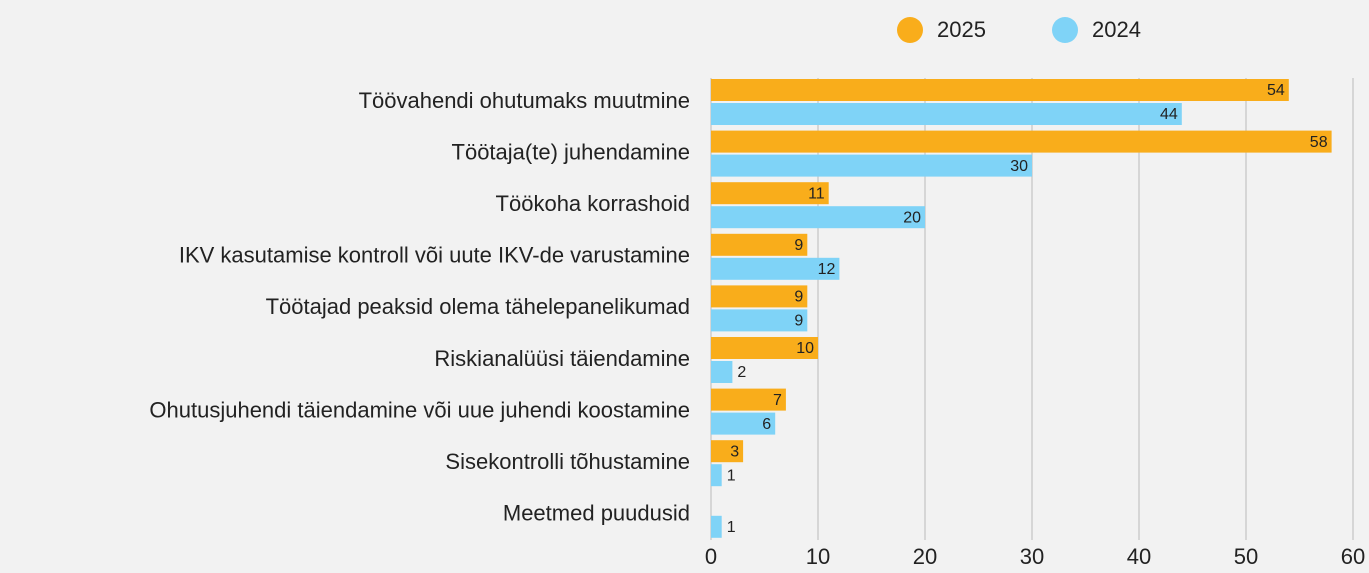  Describe the element at coordinates (766, 424) in the screenshot. I see `value-label: 6` at that location.